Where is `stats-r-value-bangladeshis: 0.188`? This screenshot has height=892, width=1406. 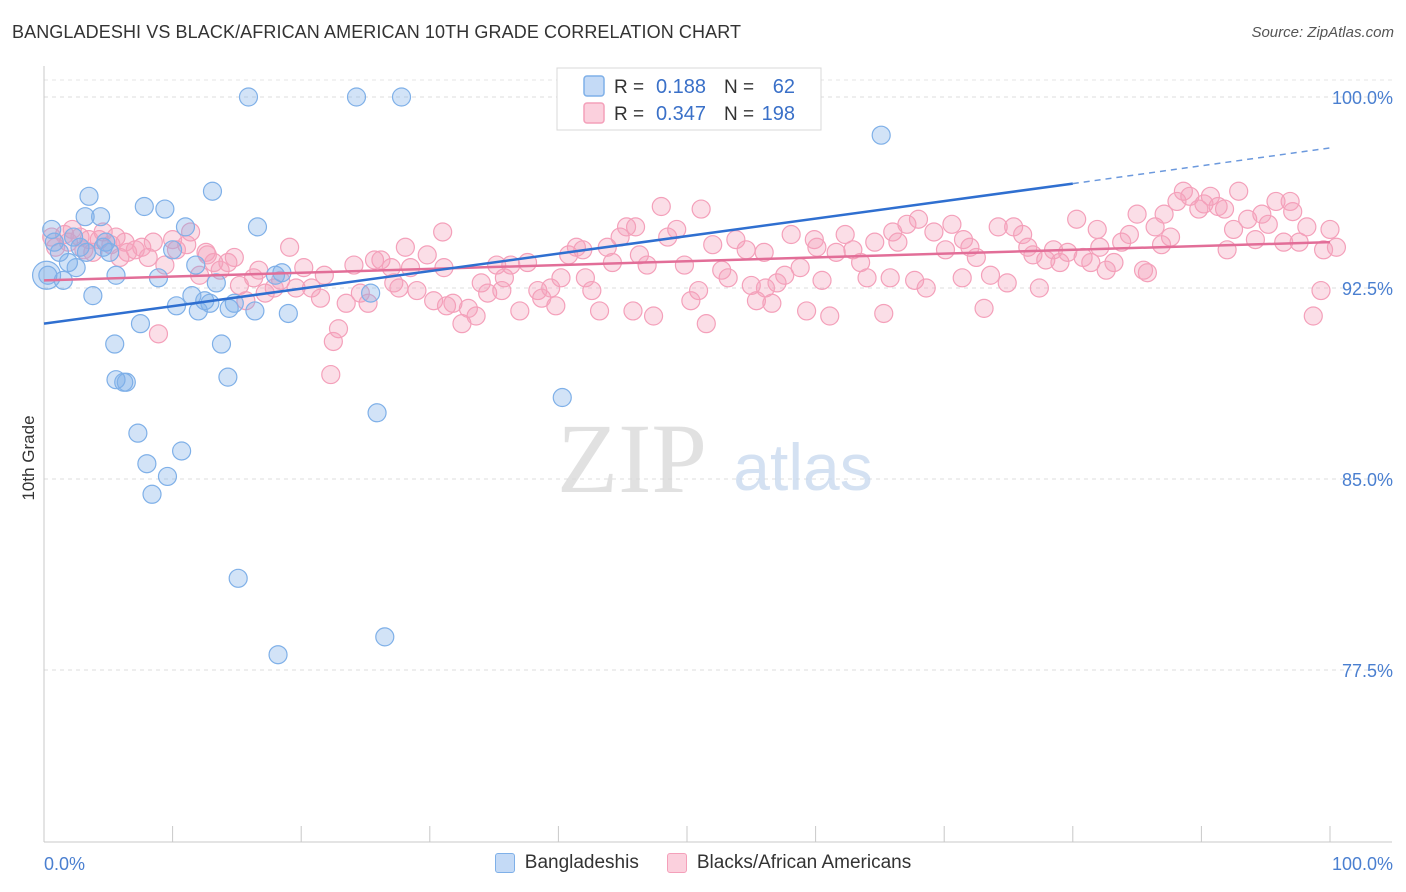 stats-r-value-bangladeshis: 0.188 is located at coordinates (681, 87).